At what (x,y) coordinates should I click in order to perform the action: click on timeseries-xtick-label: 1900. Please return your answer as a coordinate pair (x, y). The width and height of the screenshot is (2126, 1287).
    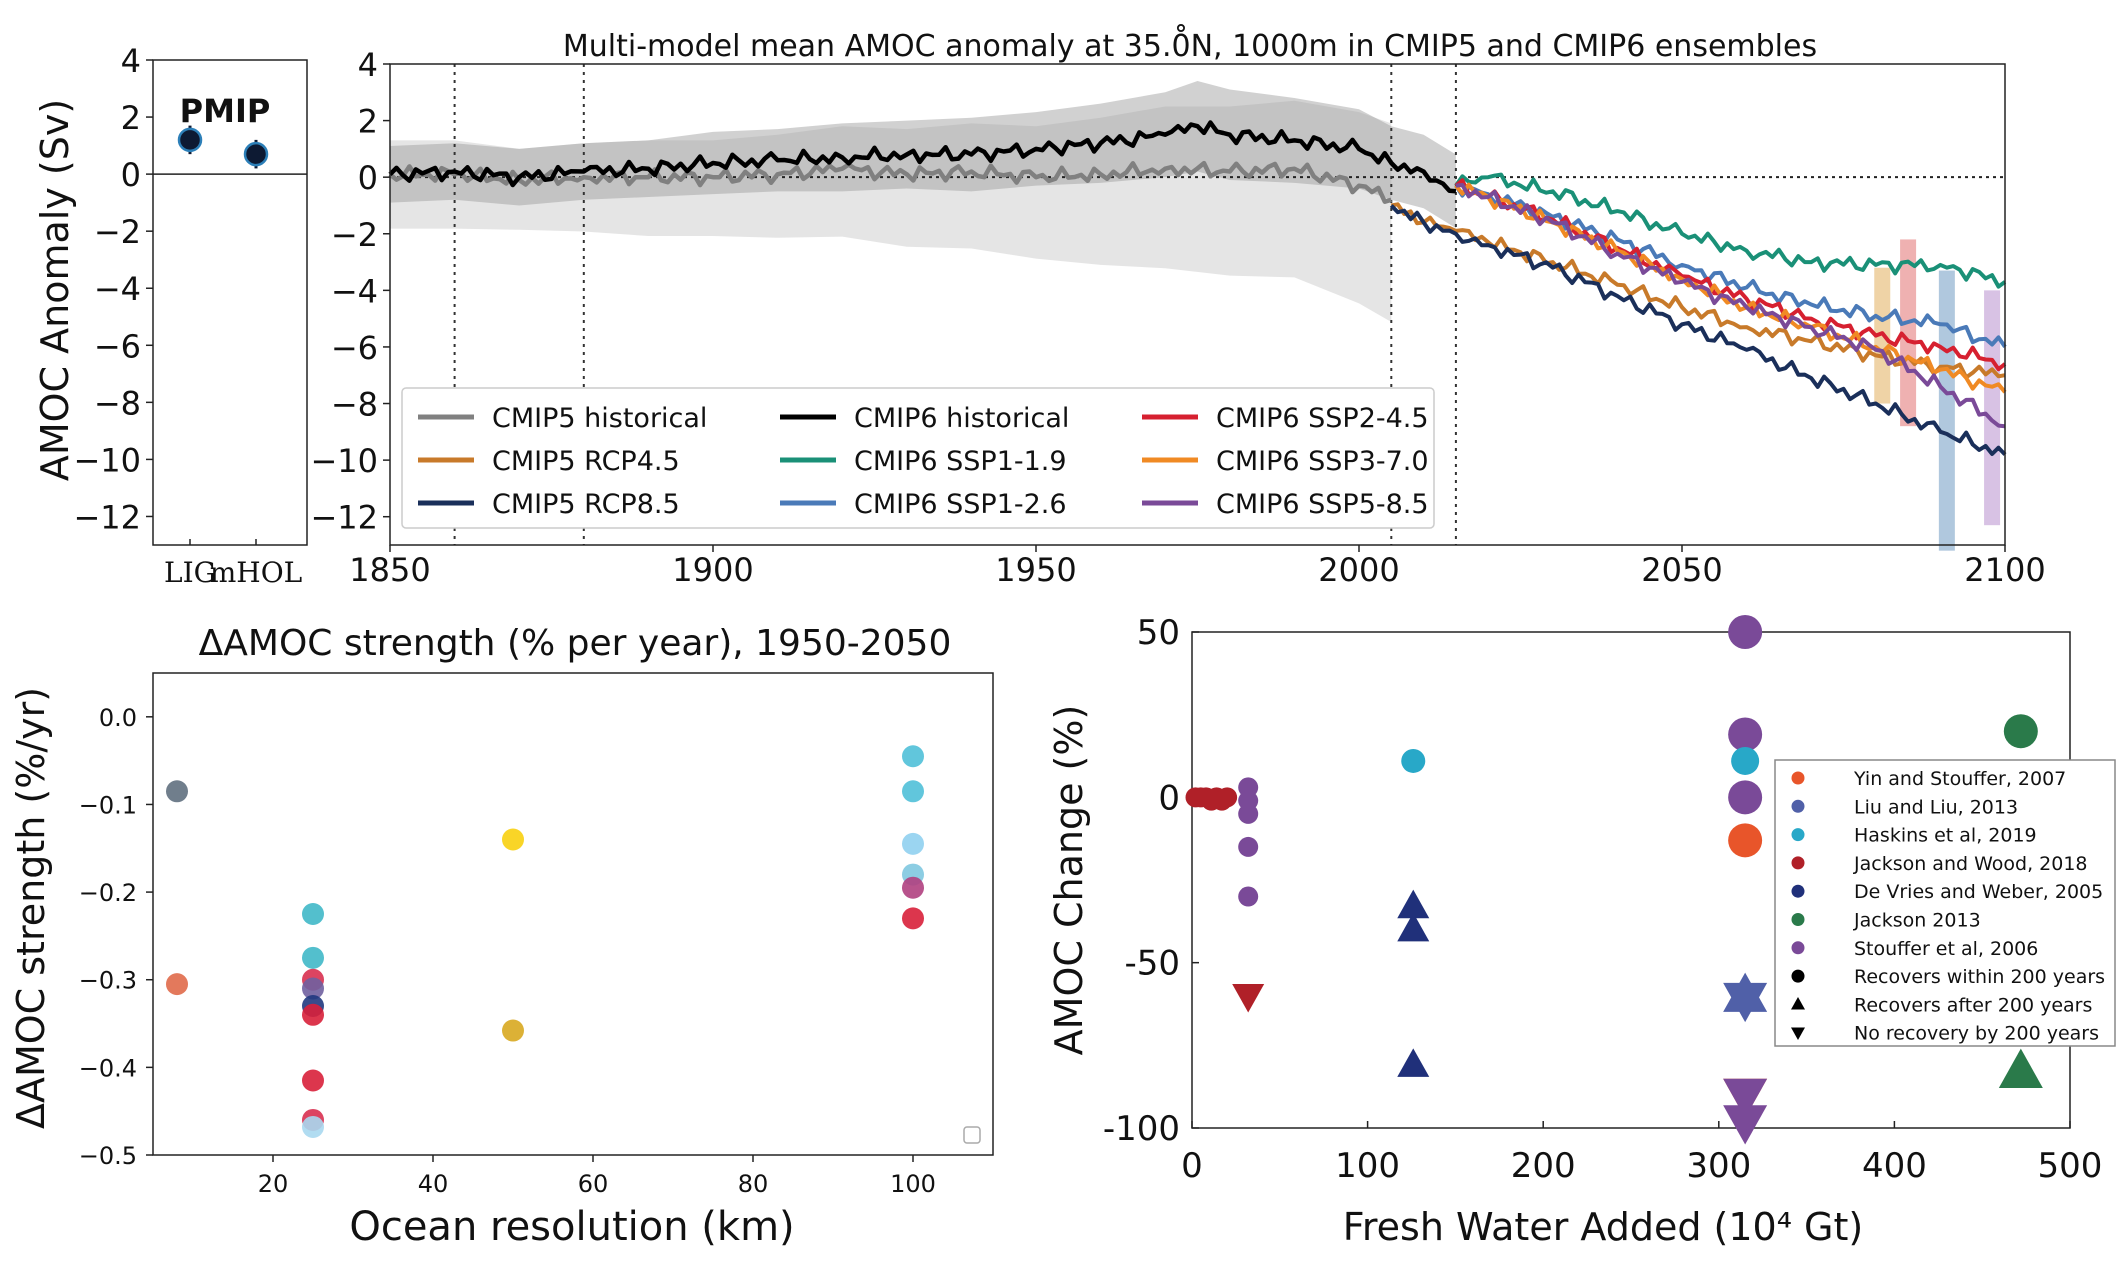
    Looking at the image, I should click on (712, 570).